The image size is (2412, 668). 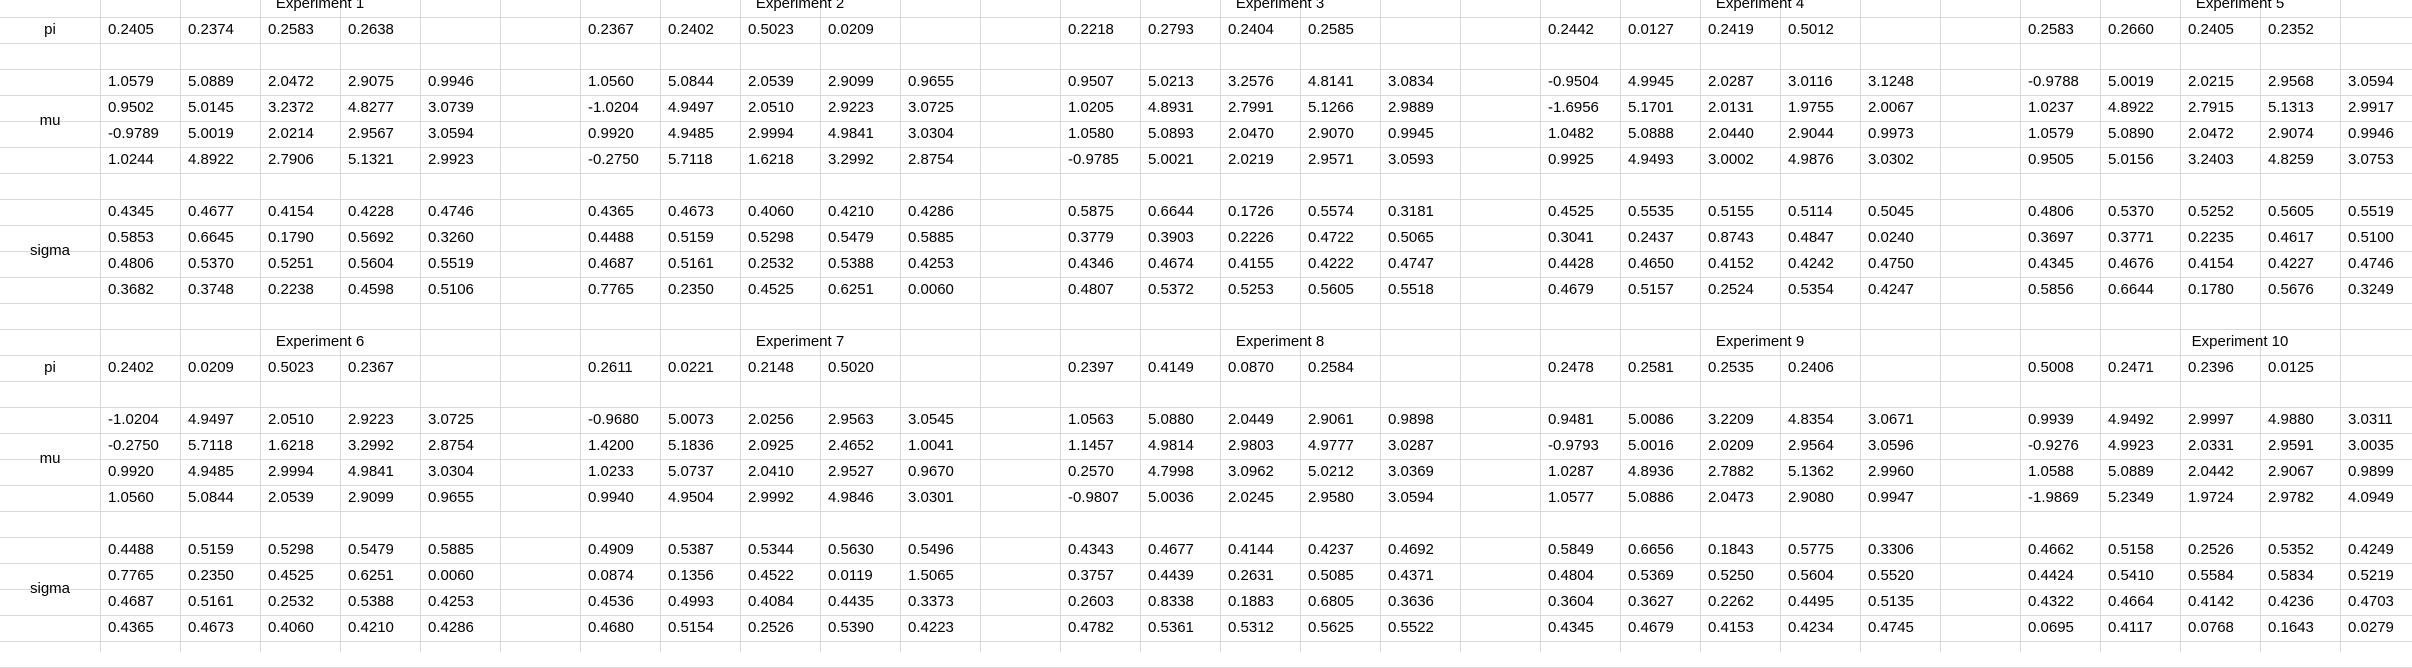 What do you see at coordinates (1251, 29) in the screenshot?
I see `pi-cell: 0.2404` at bounding box center [1251, 29].